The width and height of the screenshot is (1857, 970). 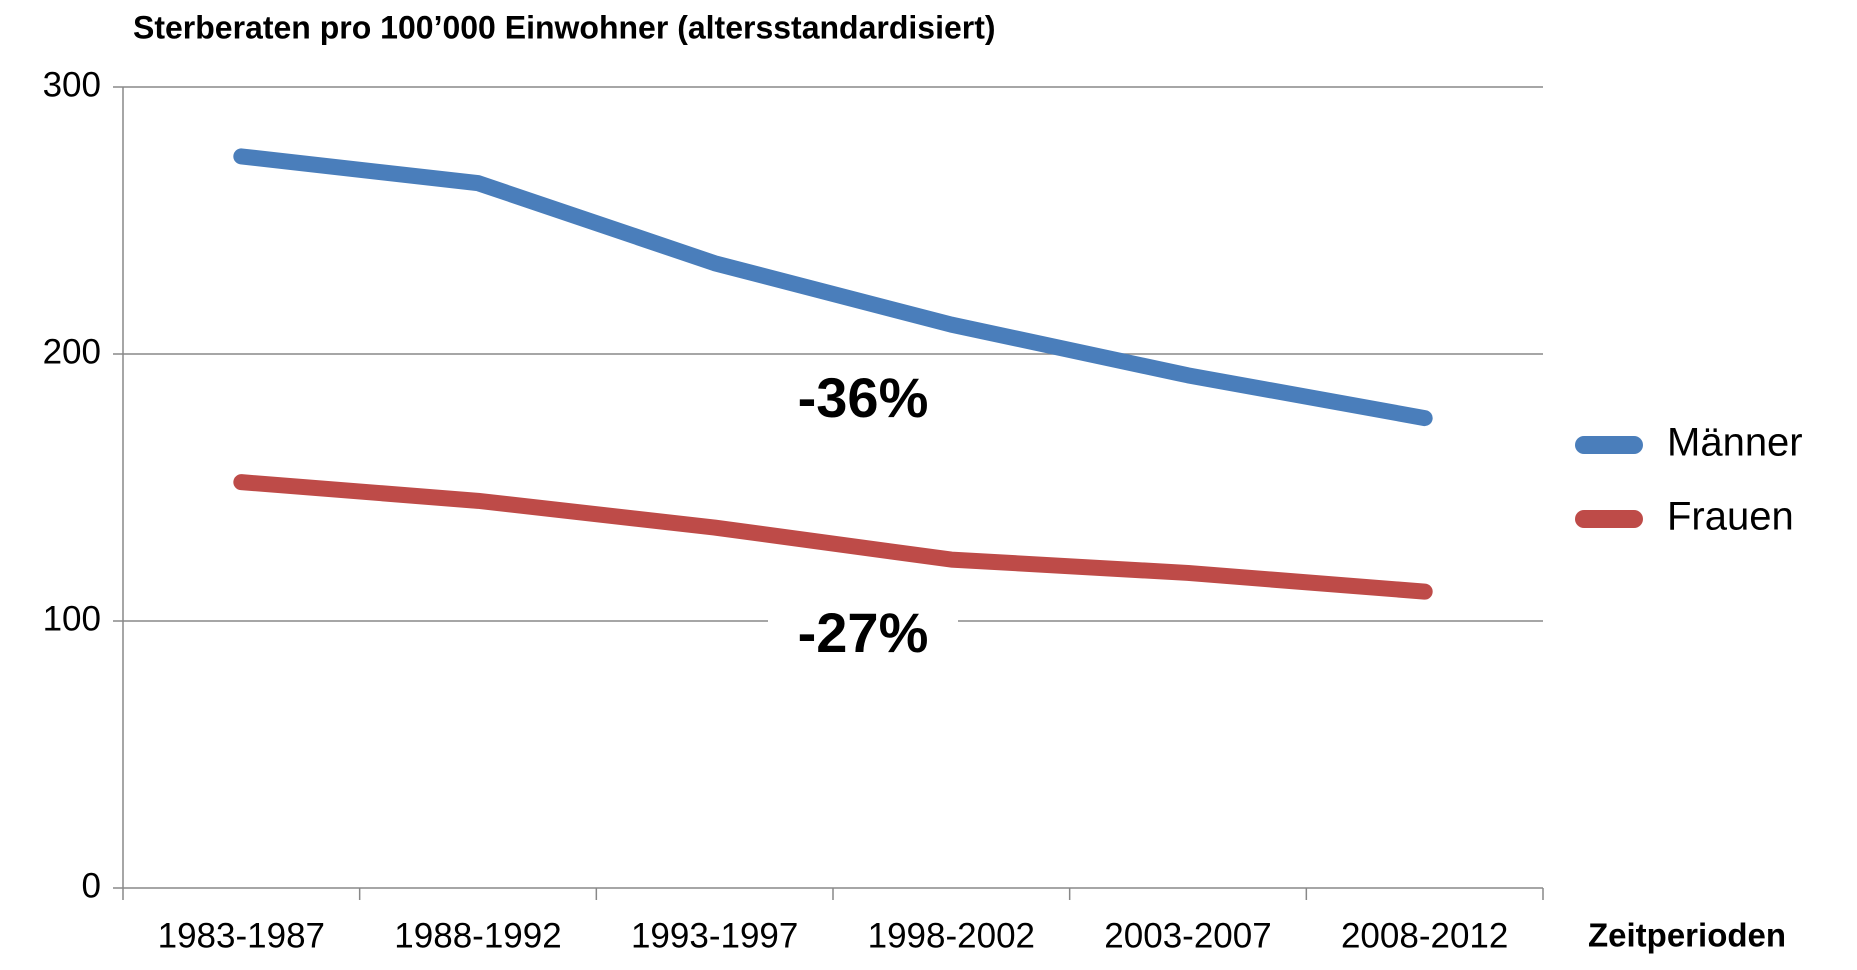 What do you see at coordinates (72, 351) in the screenshot?
I see `y-tick-label: 200` at bounding box center [72, 351].